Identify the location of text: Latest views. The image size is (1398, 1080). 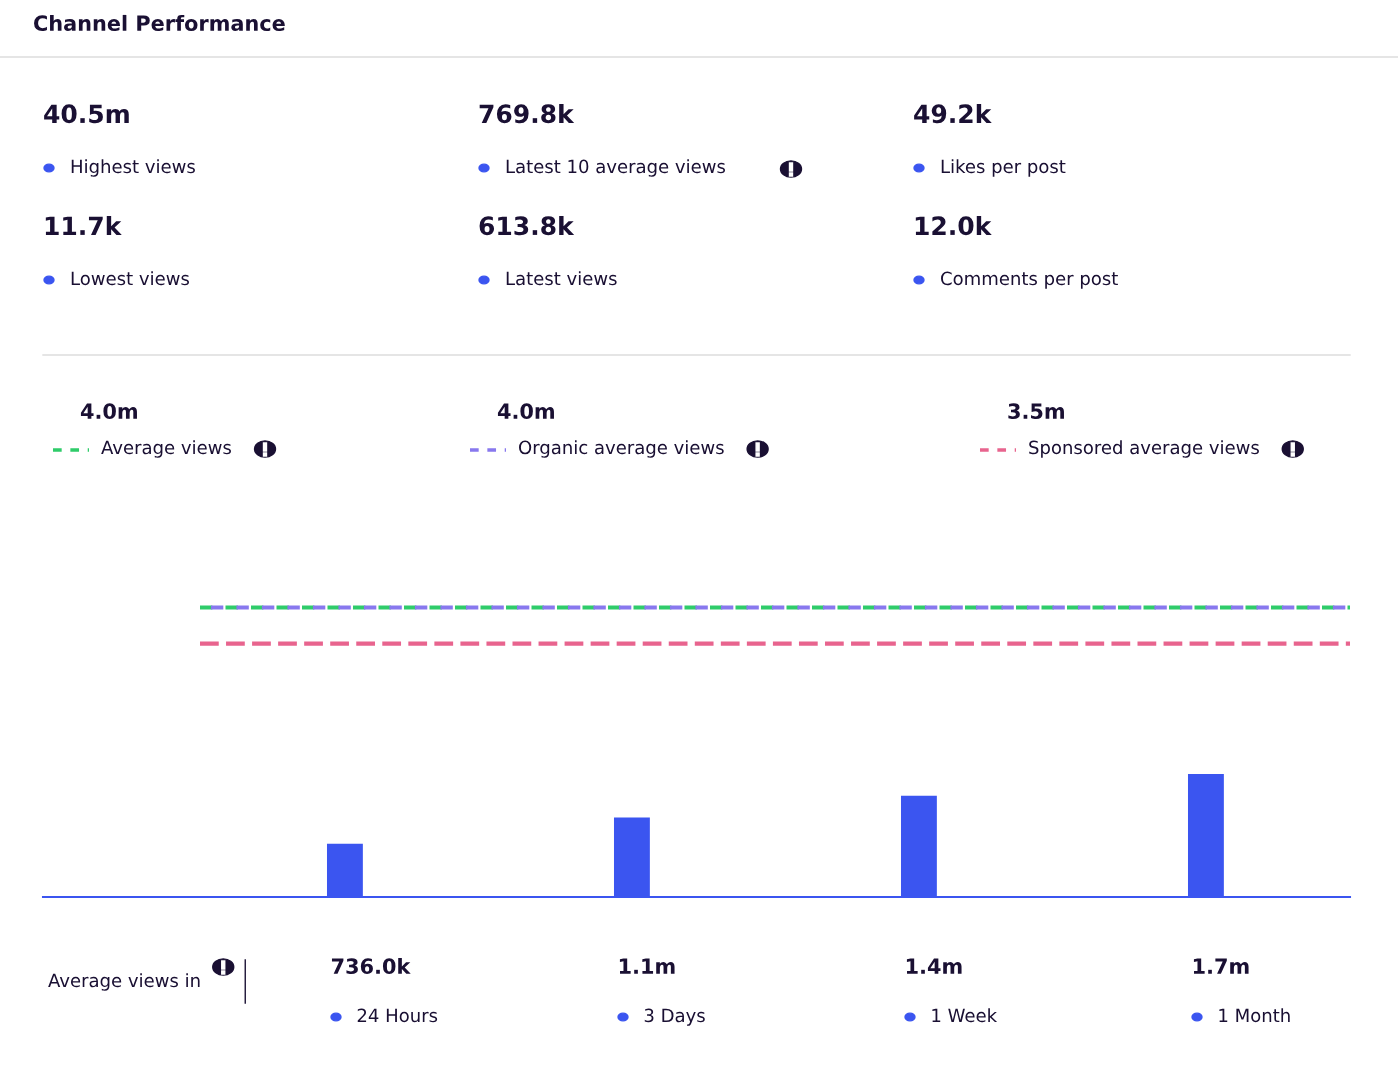
(561, 278).